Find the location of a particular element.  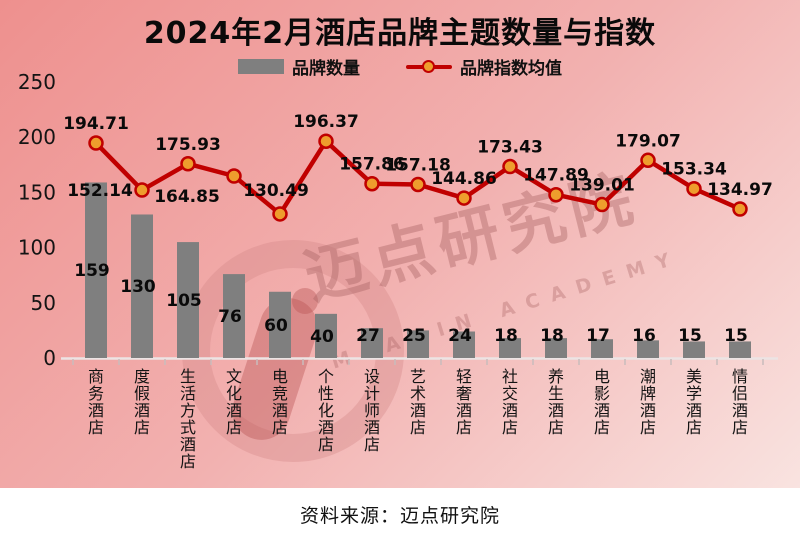

bar-value-label: 17 is located at coordinates (598, 336).